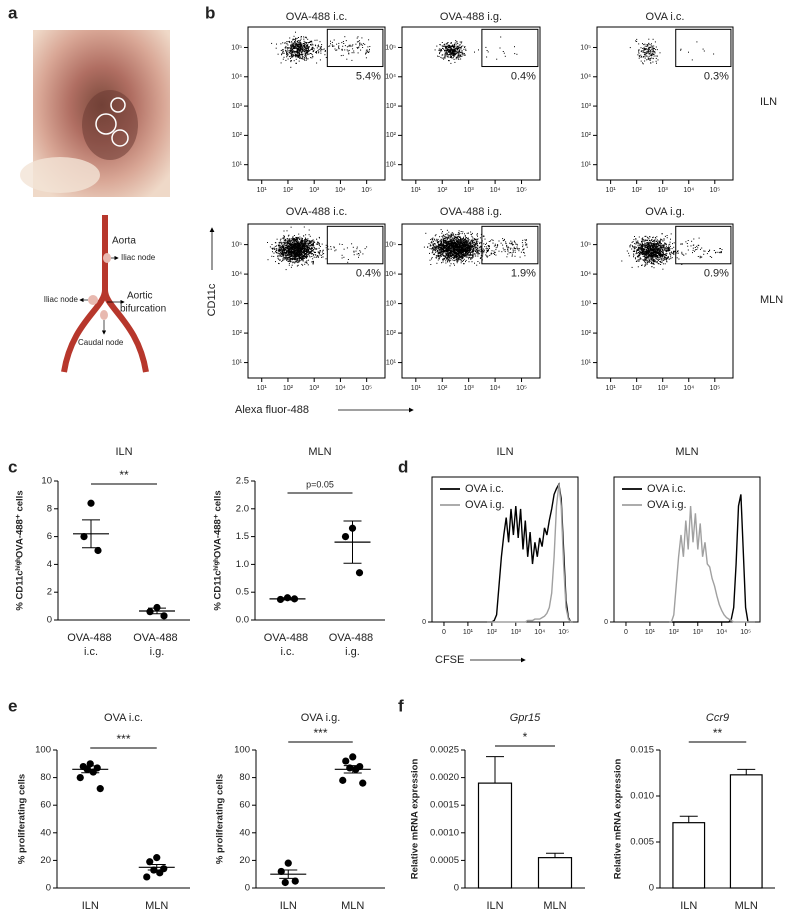  What do you see at coordinates (611, 388) in the screenshot?
I see `x-tick-label: 10¹` at bounding box center [611, 388].